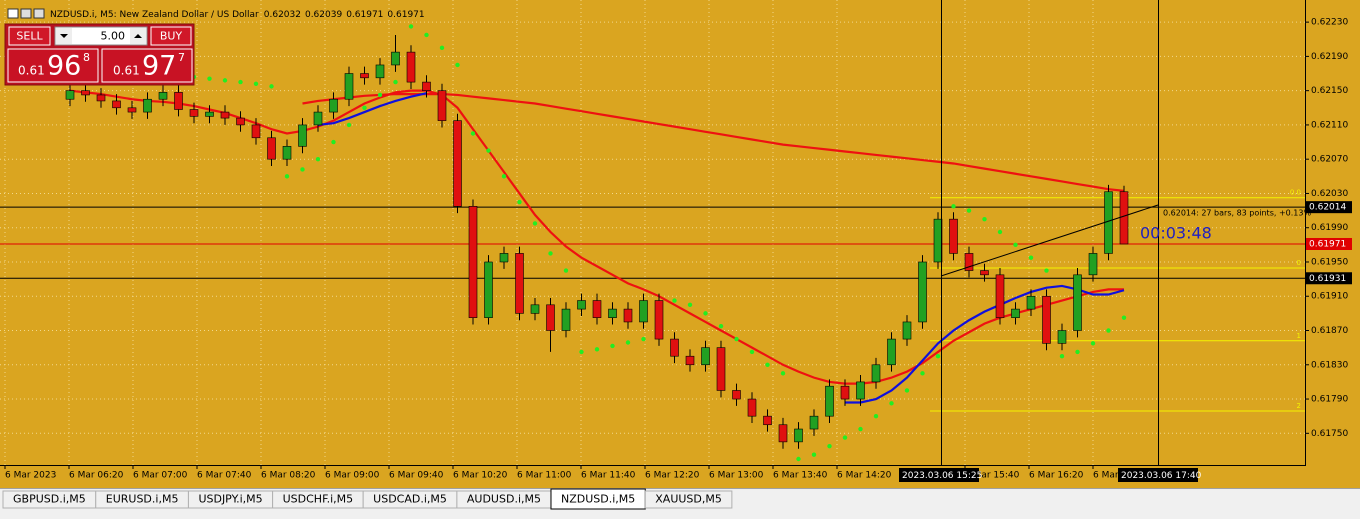 The height and width of the screenshot is (519, 1360). Describe the element at coordinates (352, 476) in the screenshot. I see `x-tick-label: 6 Mar 09:00` at that location.